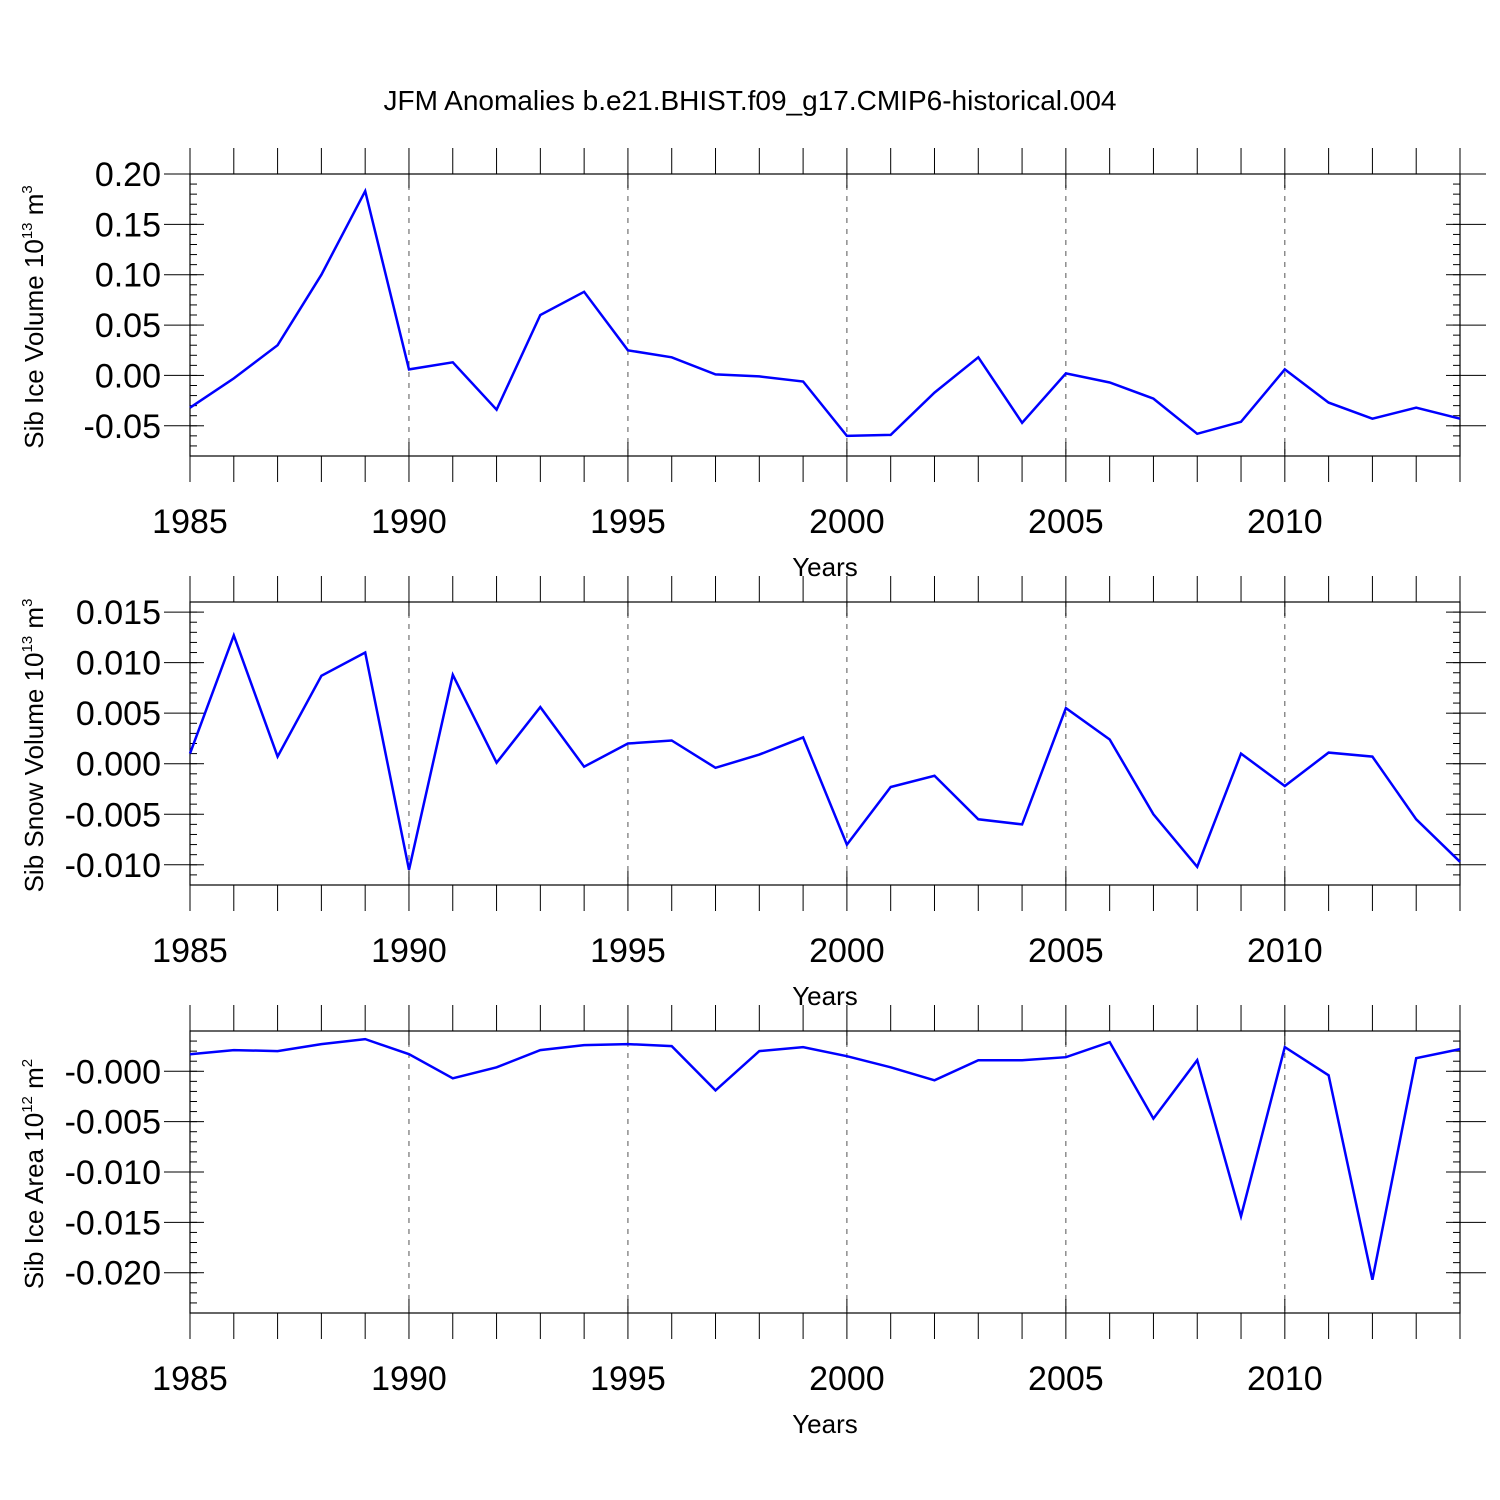 The image size is (1500, 1500). Describe the element at coordinates (118, 613) in the screenshot. I see `y-tick-label: 0.015` at that location.